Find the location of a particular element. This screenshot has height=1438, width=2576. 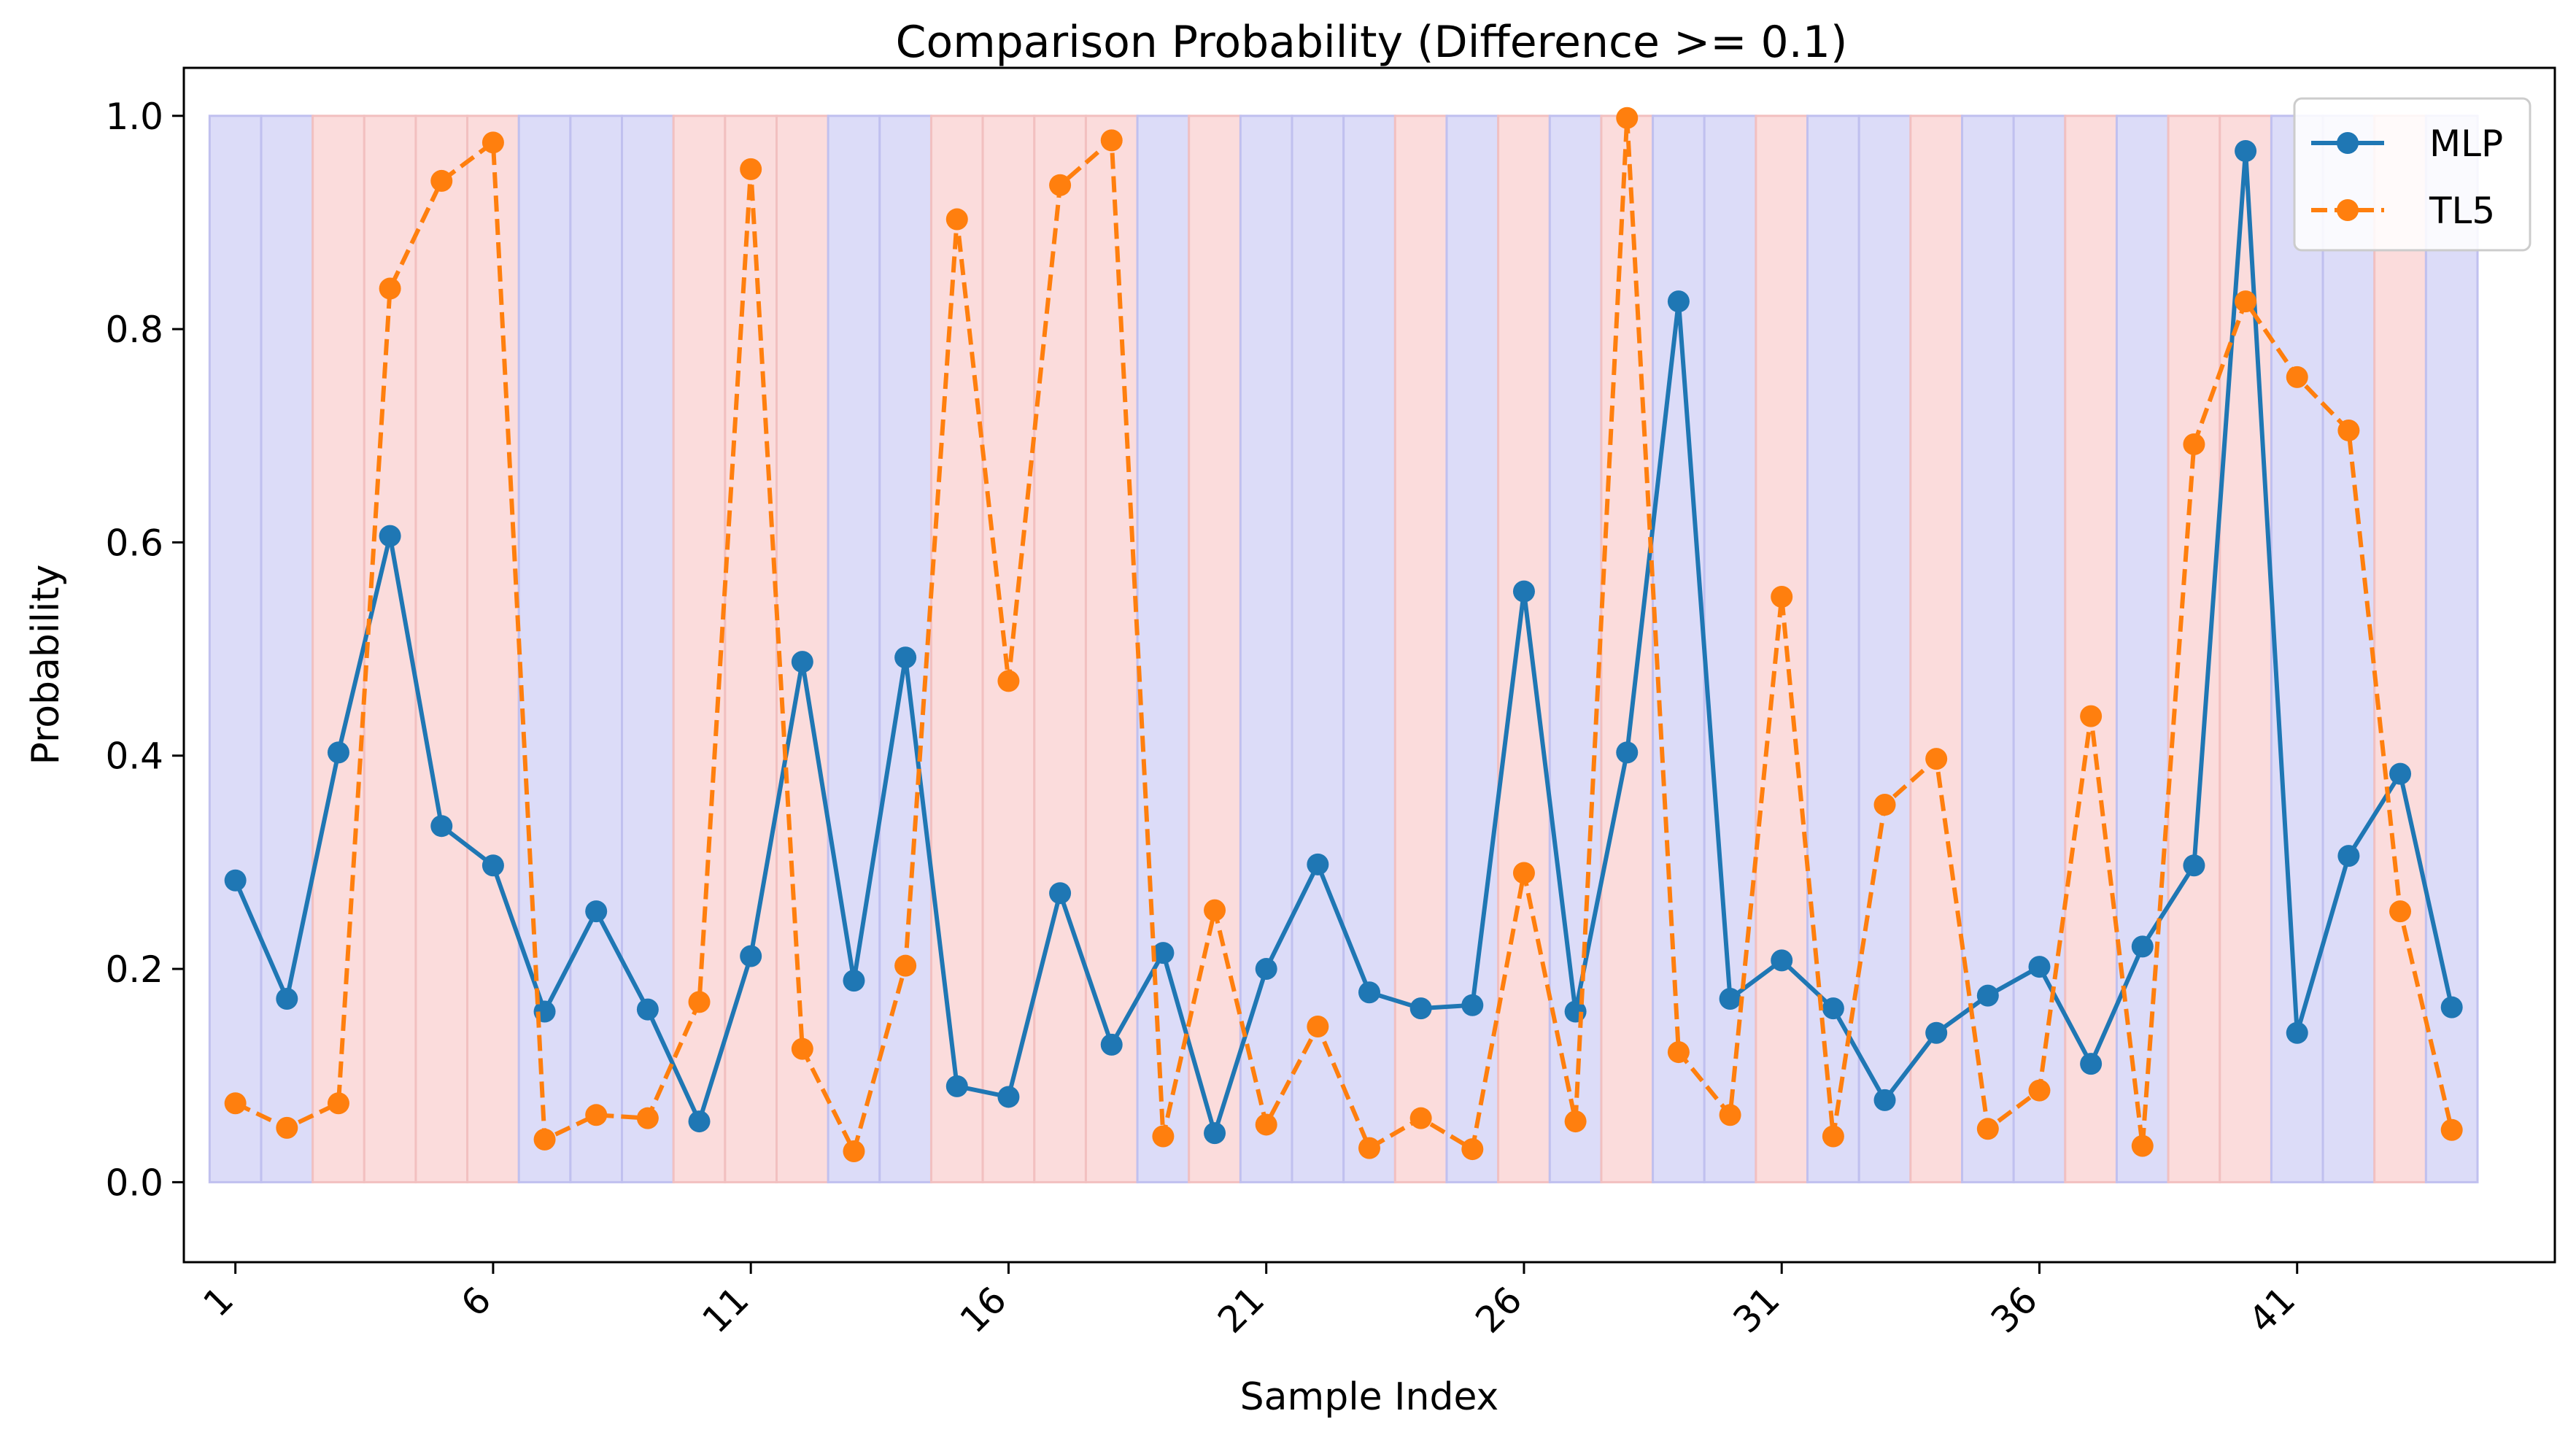

legend-tl5-marker is located at coordinates (2348, 210).